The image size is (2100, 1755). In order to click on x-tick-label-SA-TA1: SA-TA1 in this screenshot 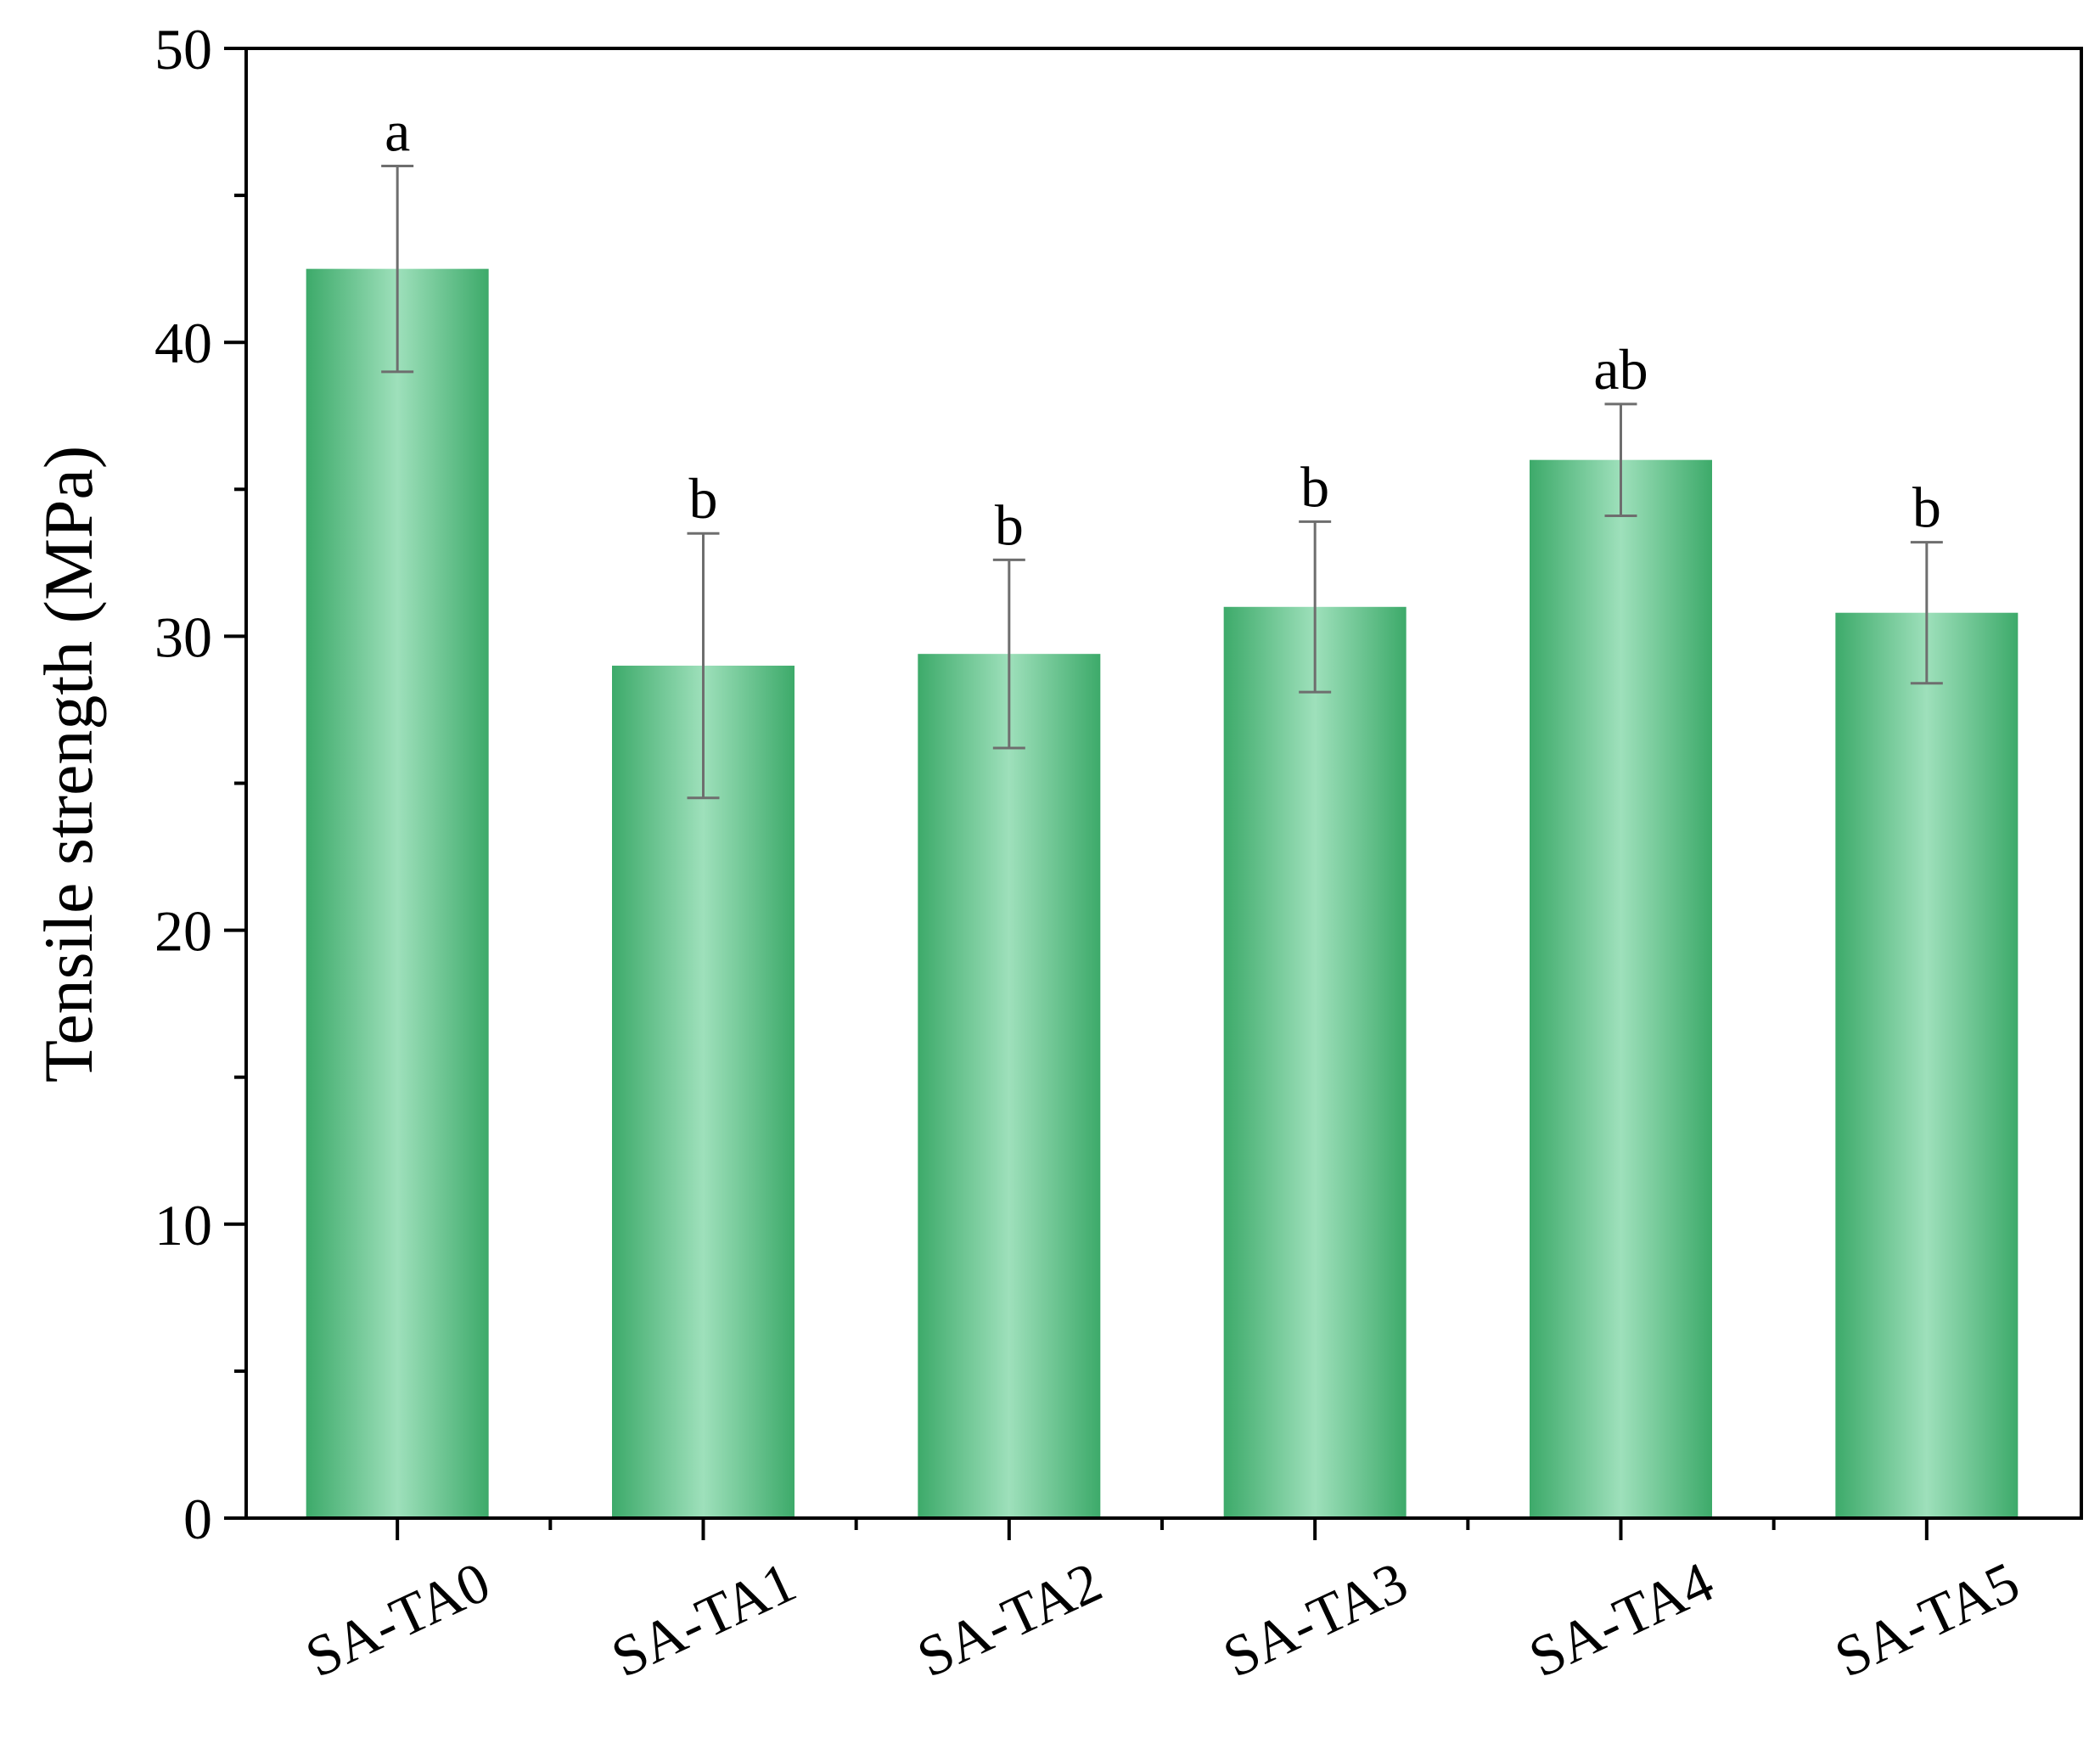, I will do `click(703, 1620)`.